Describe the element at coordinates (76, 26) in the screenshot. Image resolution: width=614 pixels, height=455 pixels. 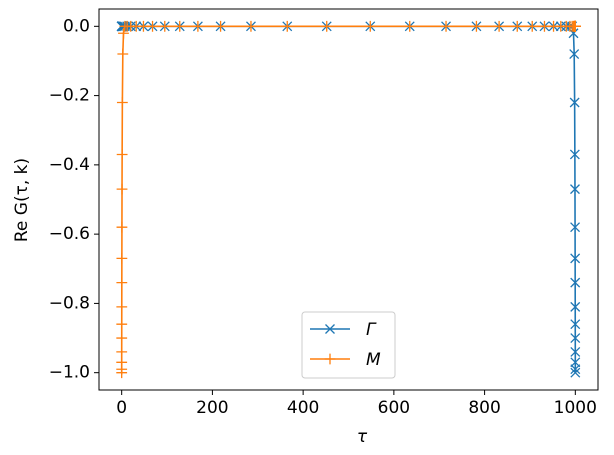
I see `y-tick-label: 0.0` at that location.